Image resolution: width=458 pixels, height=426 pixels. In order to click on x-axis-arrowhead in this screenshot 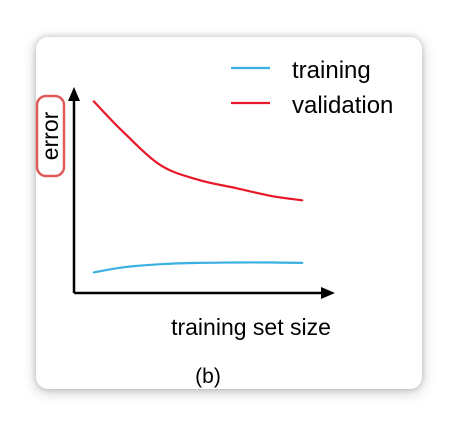, I will do `click(328, 293)`.